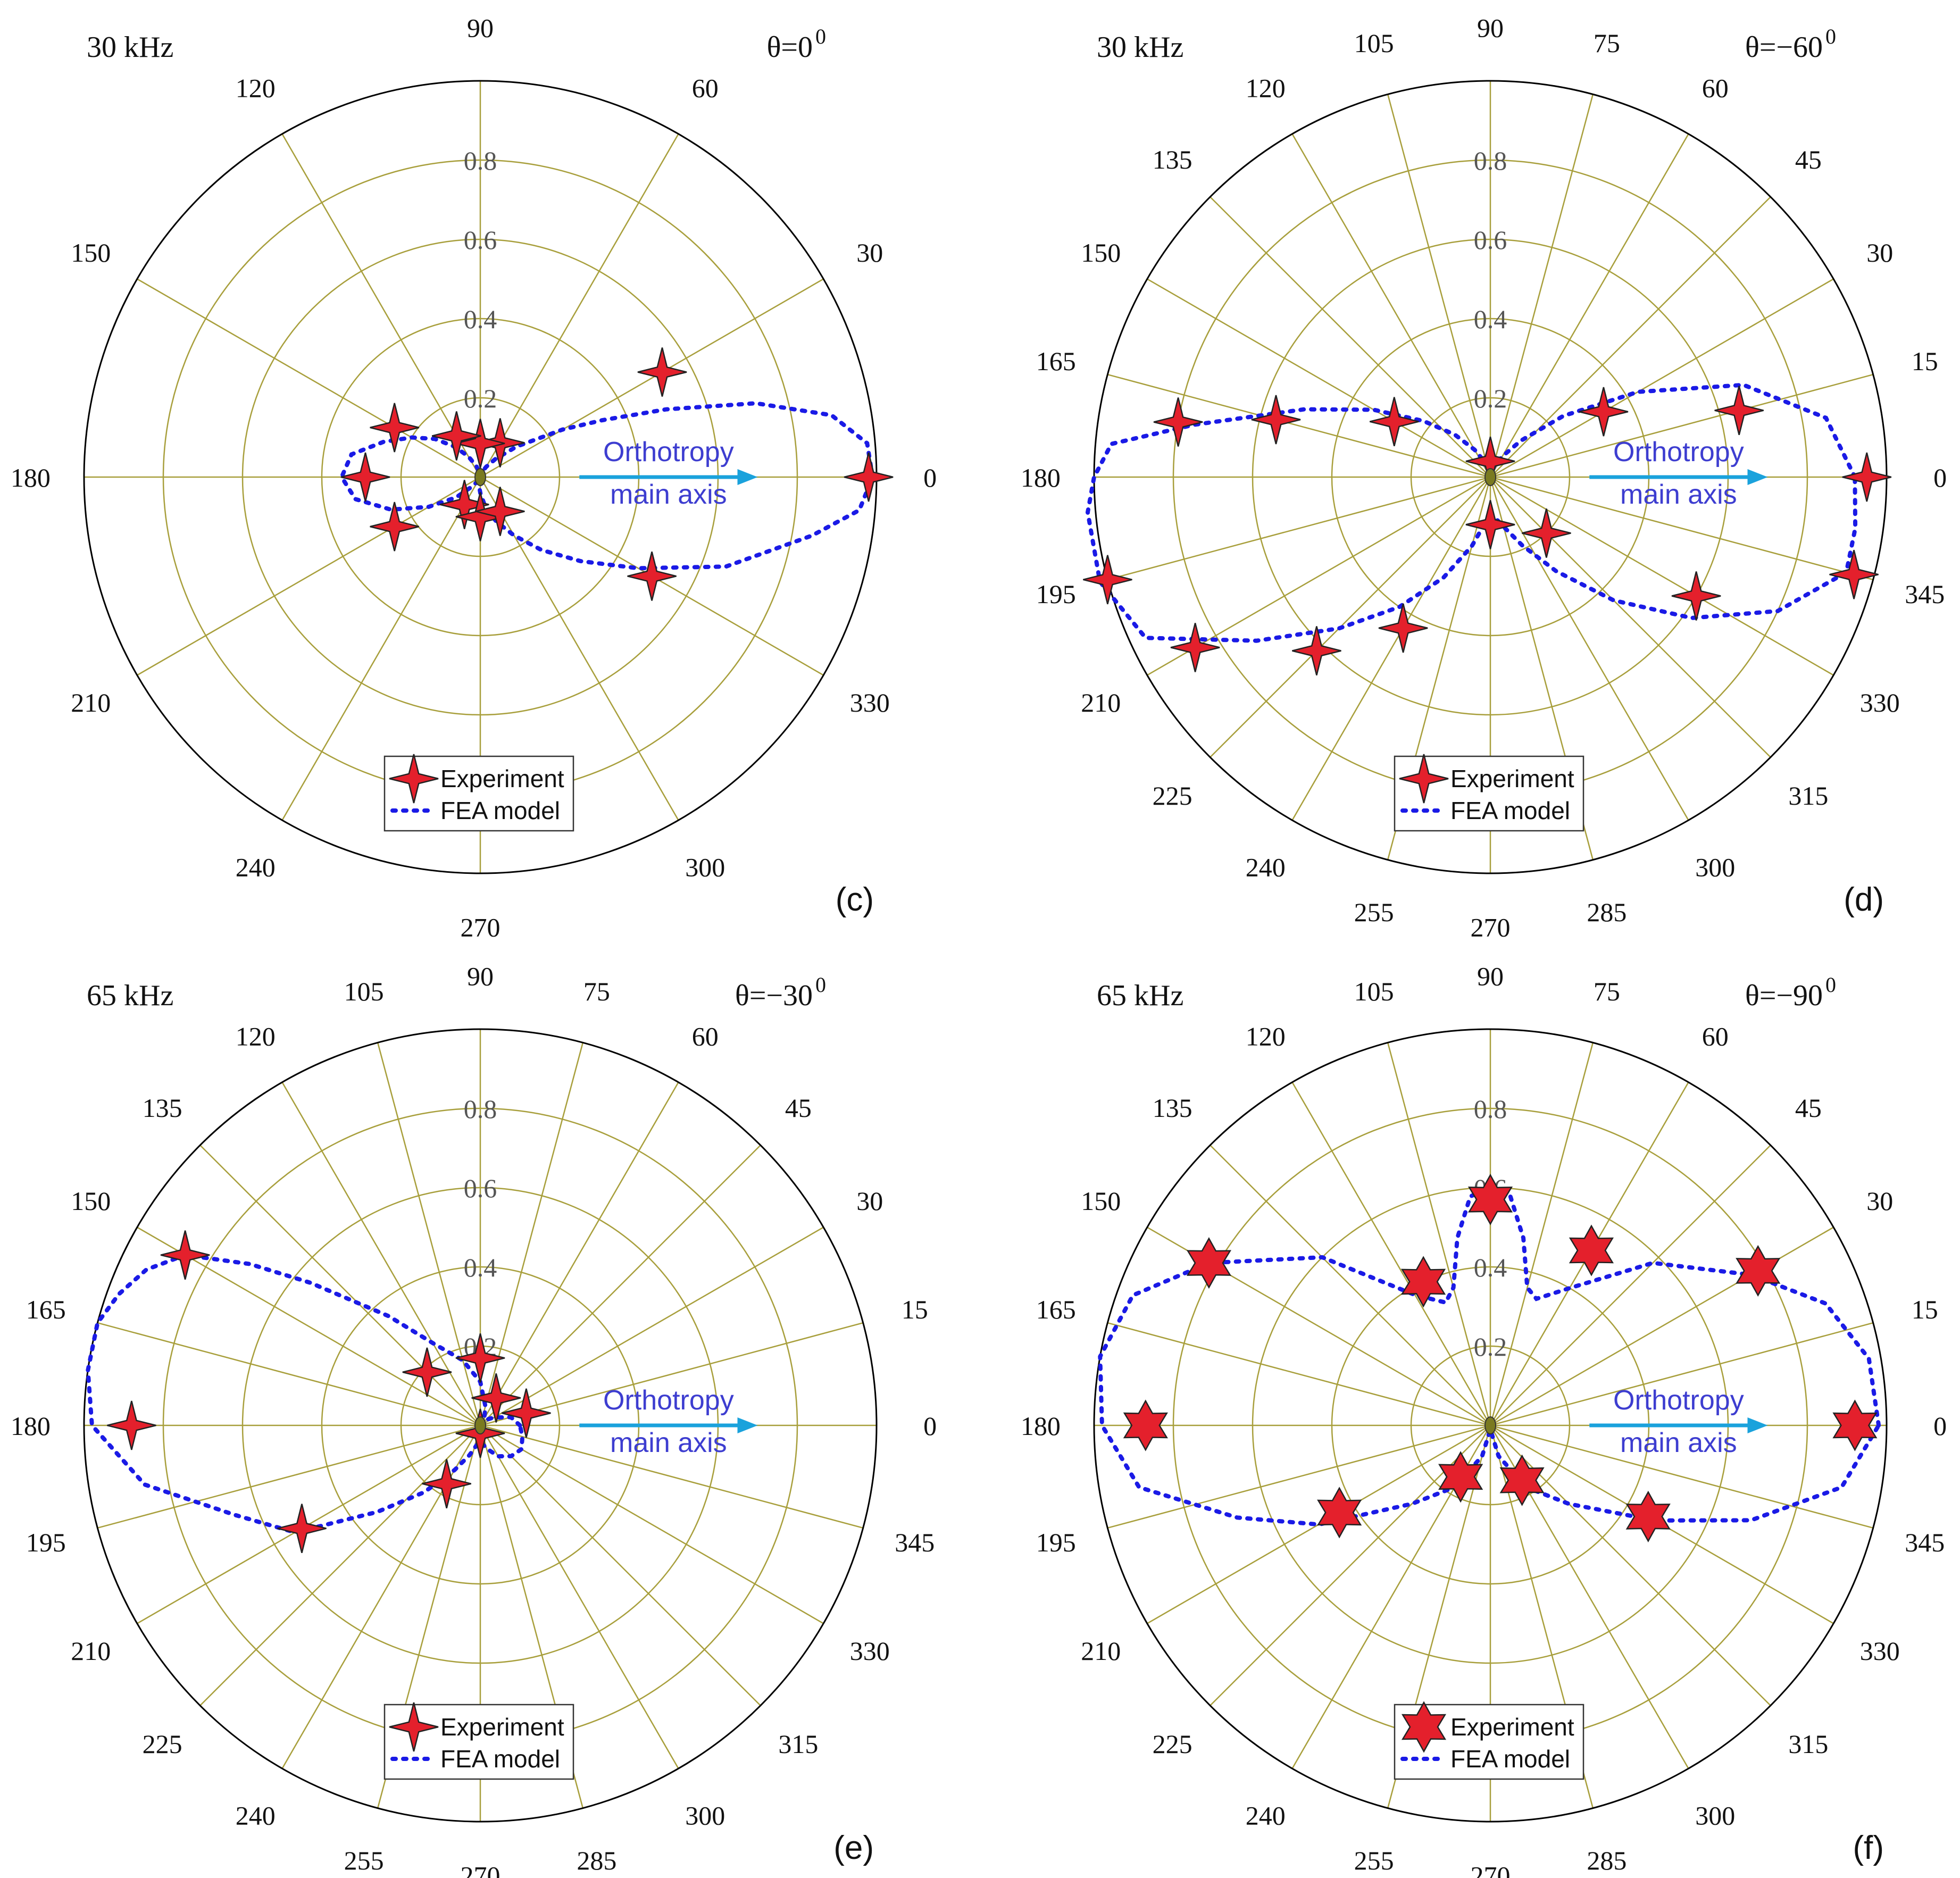 This screenshot has height=1878, width=1960. Describe the element at coordinates (790, 47) in the screenshot. I see `theta-label: θ=0` at that location.